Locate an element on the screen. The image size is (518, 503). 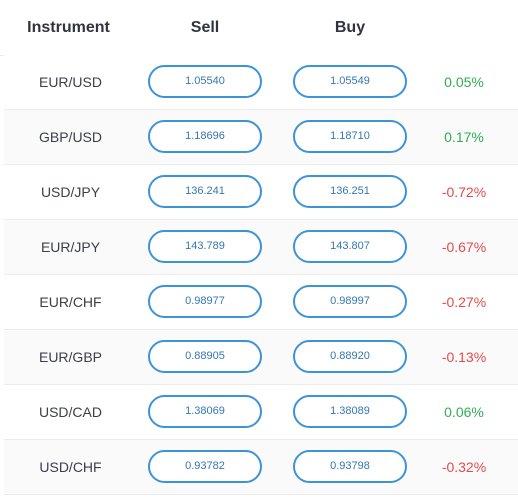
change-percent: -0.72% is located at coordinates (464, 192).